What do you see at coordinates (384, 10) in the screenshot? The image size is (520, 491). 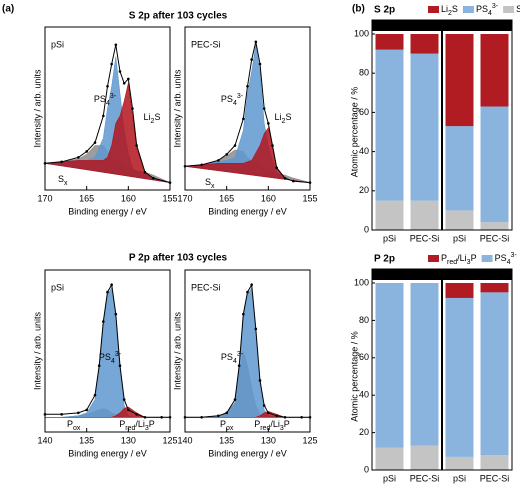 I see `chart-title: S 2p` at bounding box center [384, 10].